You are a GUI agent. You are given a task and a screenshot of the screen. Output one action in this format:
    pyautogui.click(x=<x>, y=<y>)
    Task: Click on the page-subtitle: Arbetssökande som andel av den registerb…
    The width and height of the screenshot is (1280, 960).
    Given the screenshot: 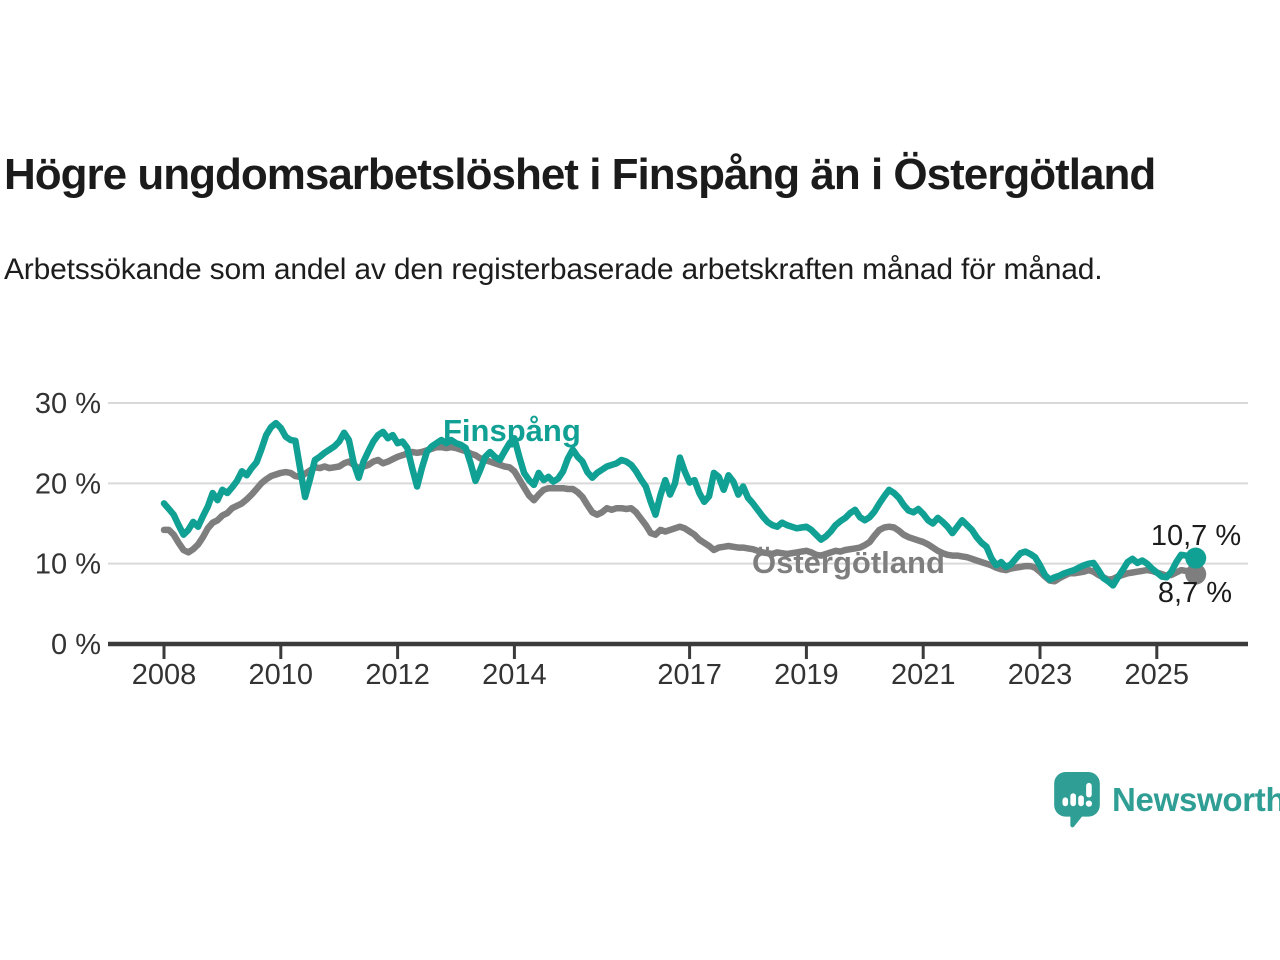 What is the action you would take?
    pyautogui.click(x=553, y=269)
    